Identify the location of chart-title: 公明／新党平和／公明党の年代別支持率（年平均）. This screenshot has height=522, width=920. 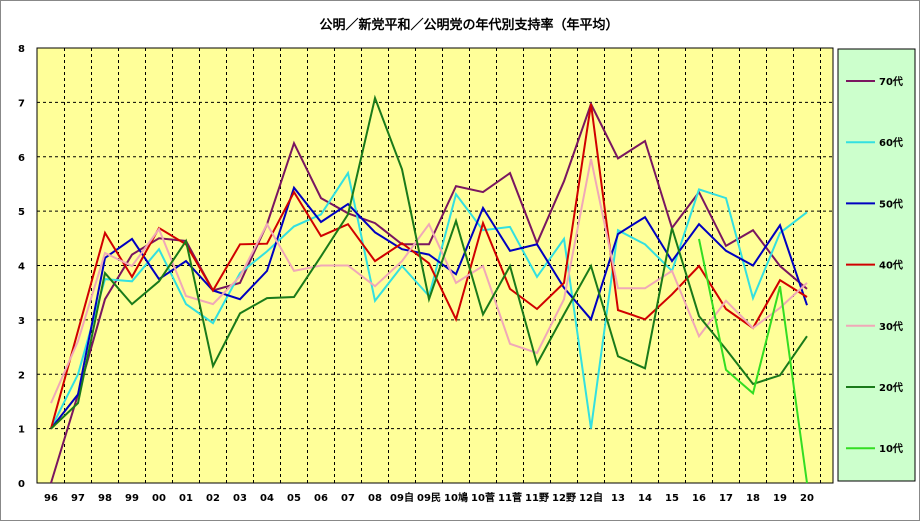
(468, 25).